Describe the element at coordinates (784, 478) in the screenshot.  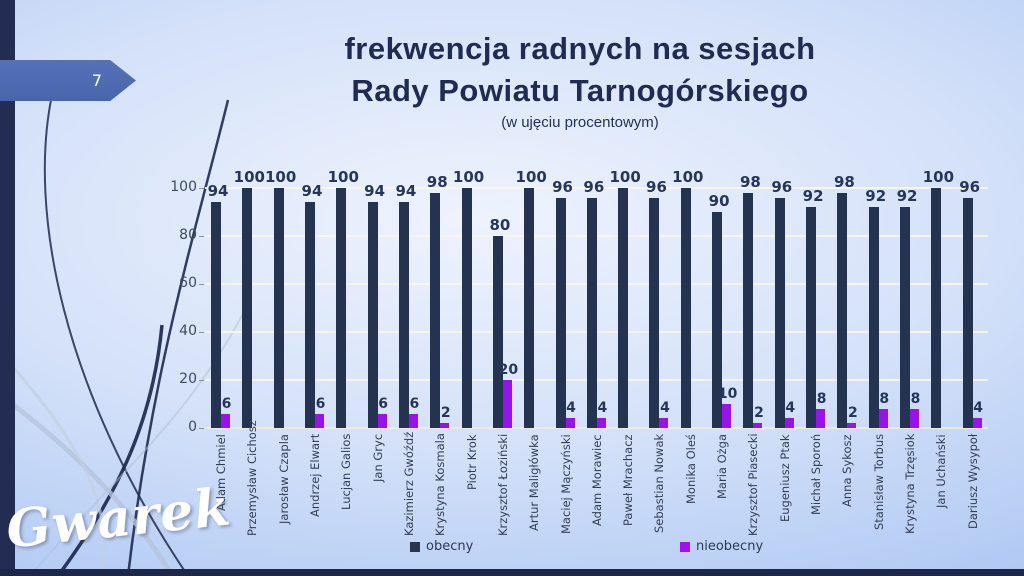
I see `category-label: Eugeniusz Ptak` at that location.